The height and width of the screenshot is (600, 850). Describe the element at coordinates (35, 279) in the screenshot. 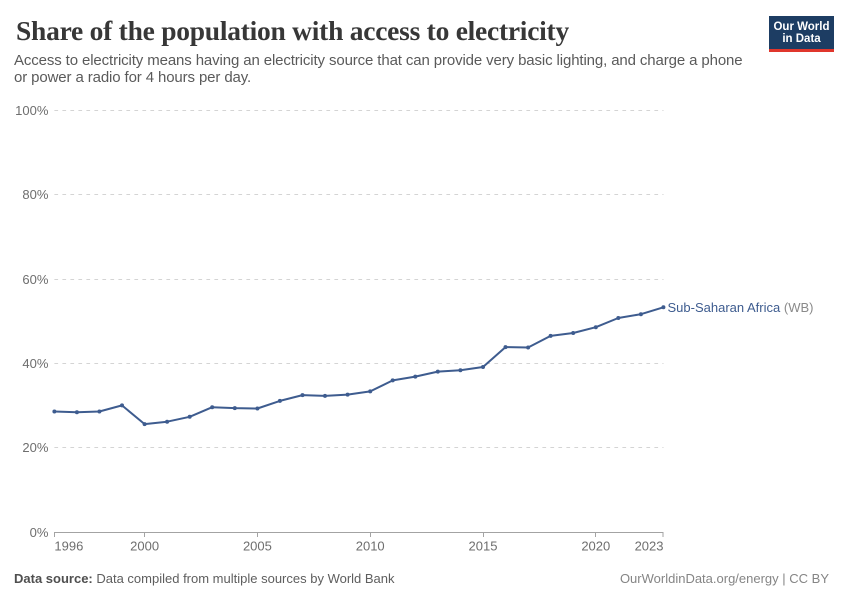

I see `svg-text: 60%` at that location.